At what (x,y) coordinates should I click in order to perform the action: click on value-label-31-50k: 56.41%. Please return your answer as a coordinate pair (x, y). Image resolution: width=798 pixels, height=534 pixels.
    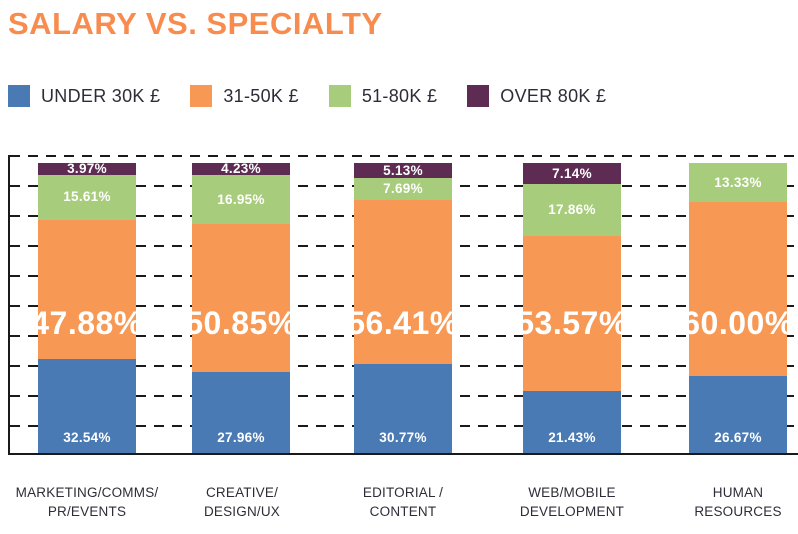
    Looking at the image, I should click on (403, 323).